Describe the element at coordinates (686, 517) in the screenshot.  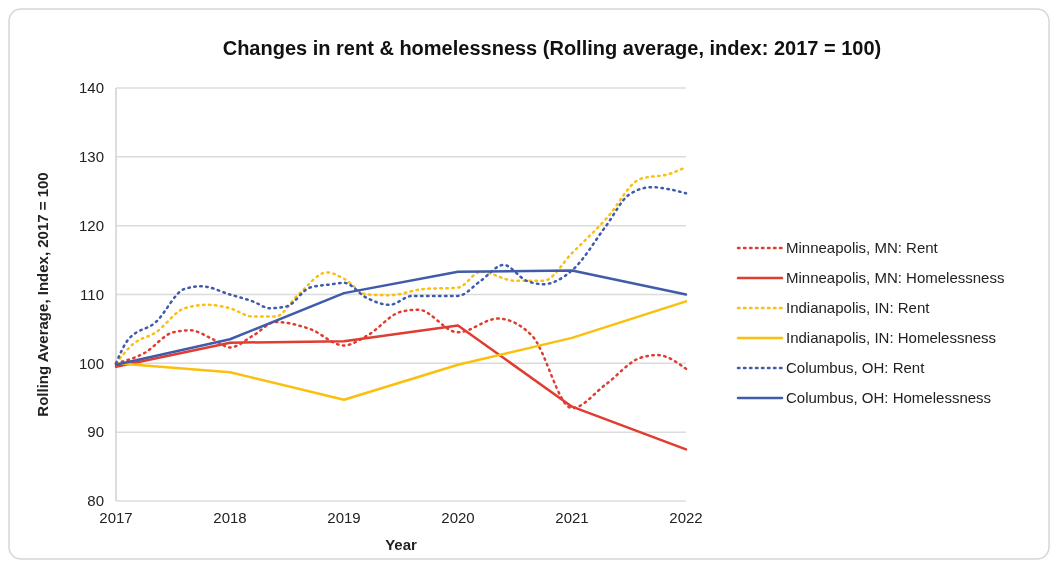
I see `x-tick-label: 2022` at that location.